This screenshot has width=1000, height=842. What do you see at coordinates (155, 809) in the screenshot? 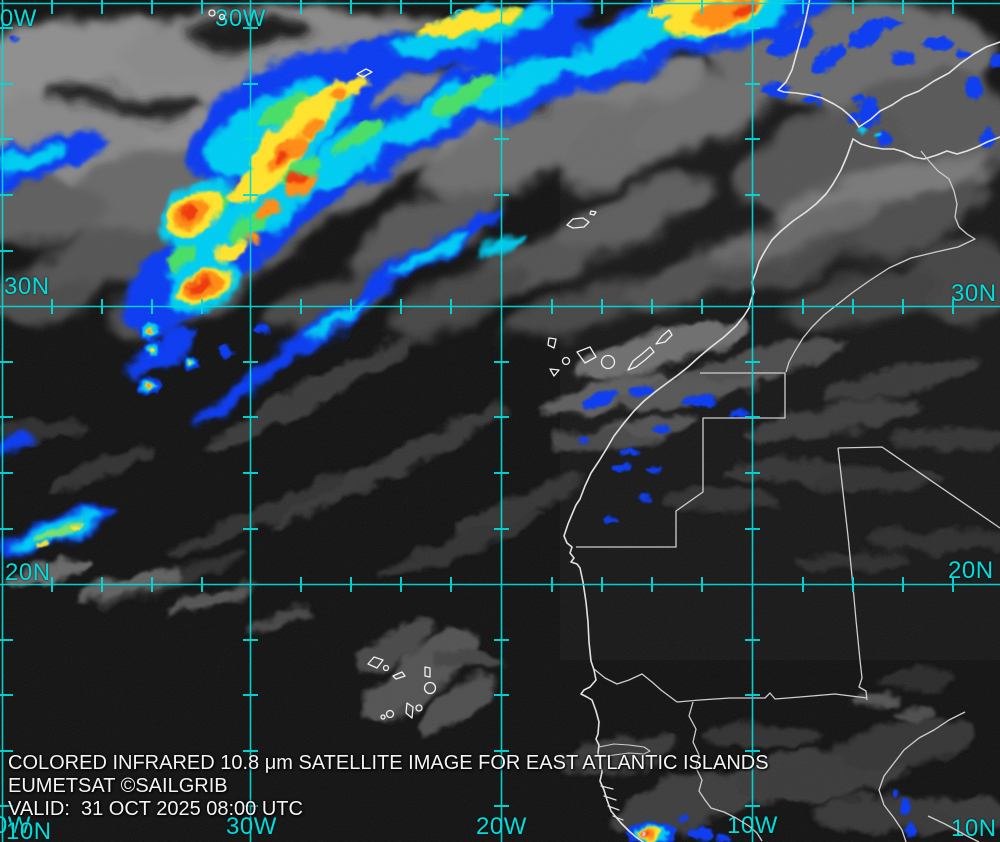
I see `title-validity: VALID: 31 OCT 2025 08:00 UTC` at bounding box center [155, 809].